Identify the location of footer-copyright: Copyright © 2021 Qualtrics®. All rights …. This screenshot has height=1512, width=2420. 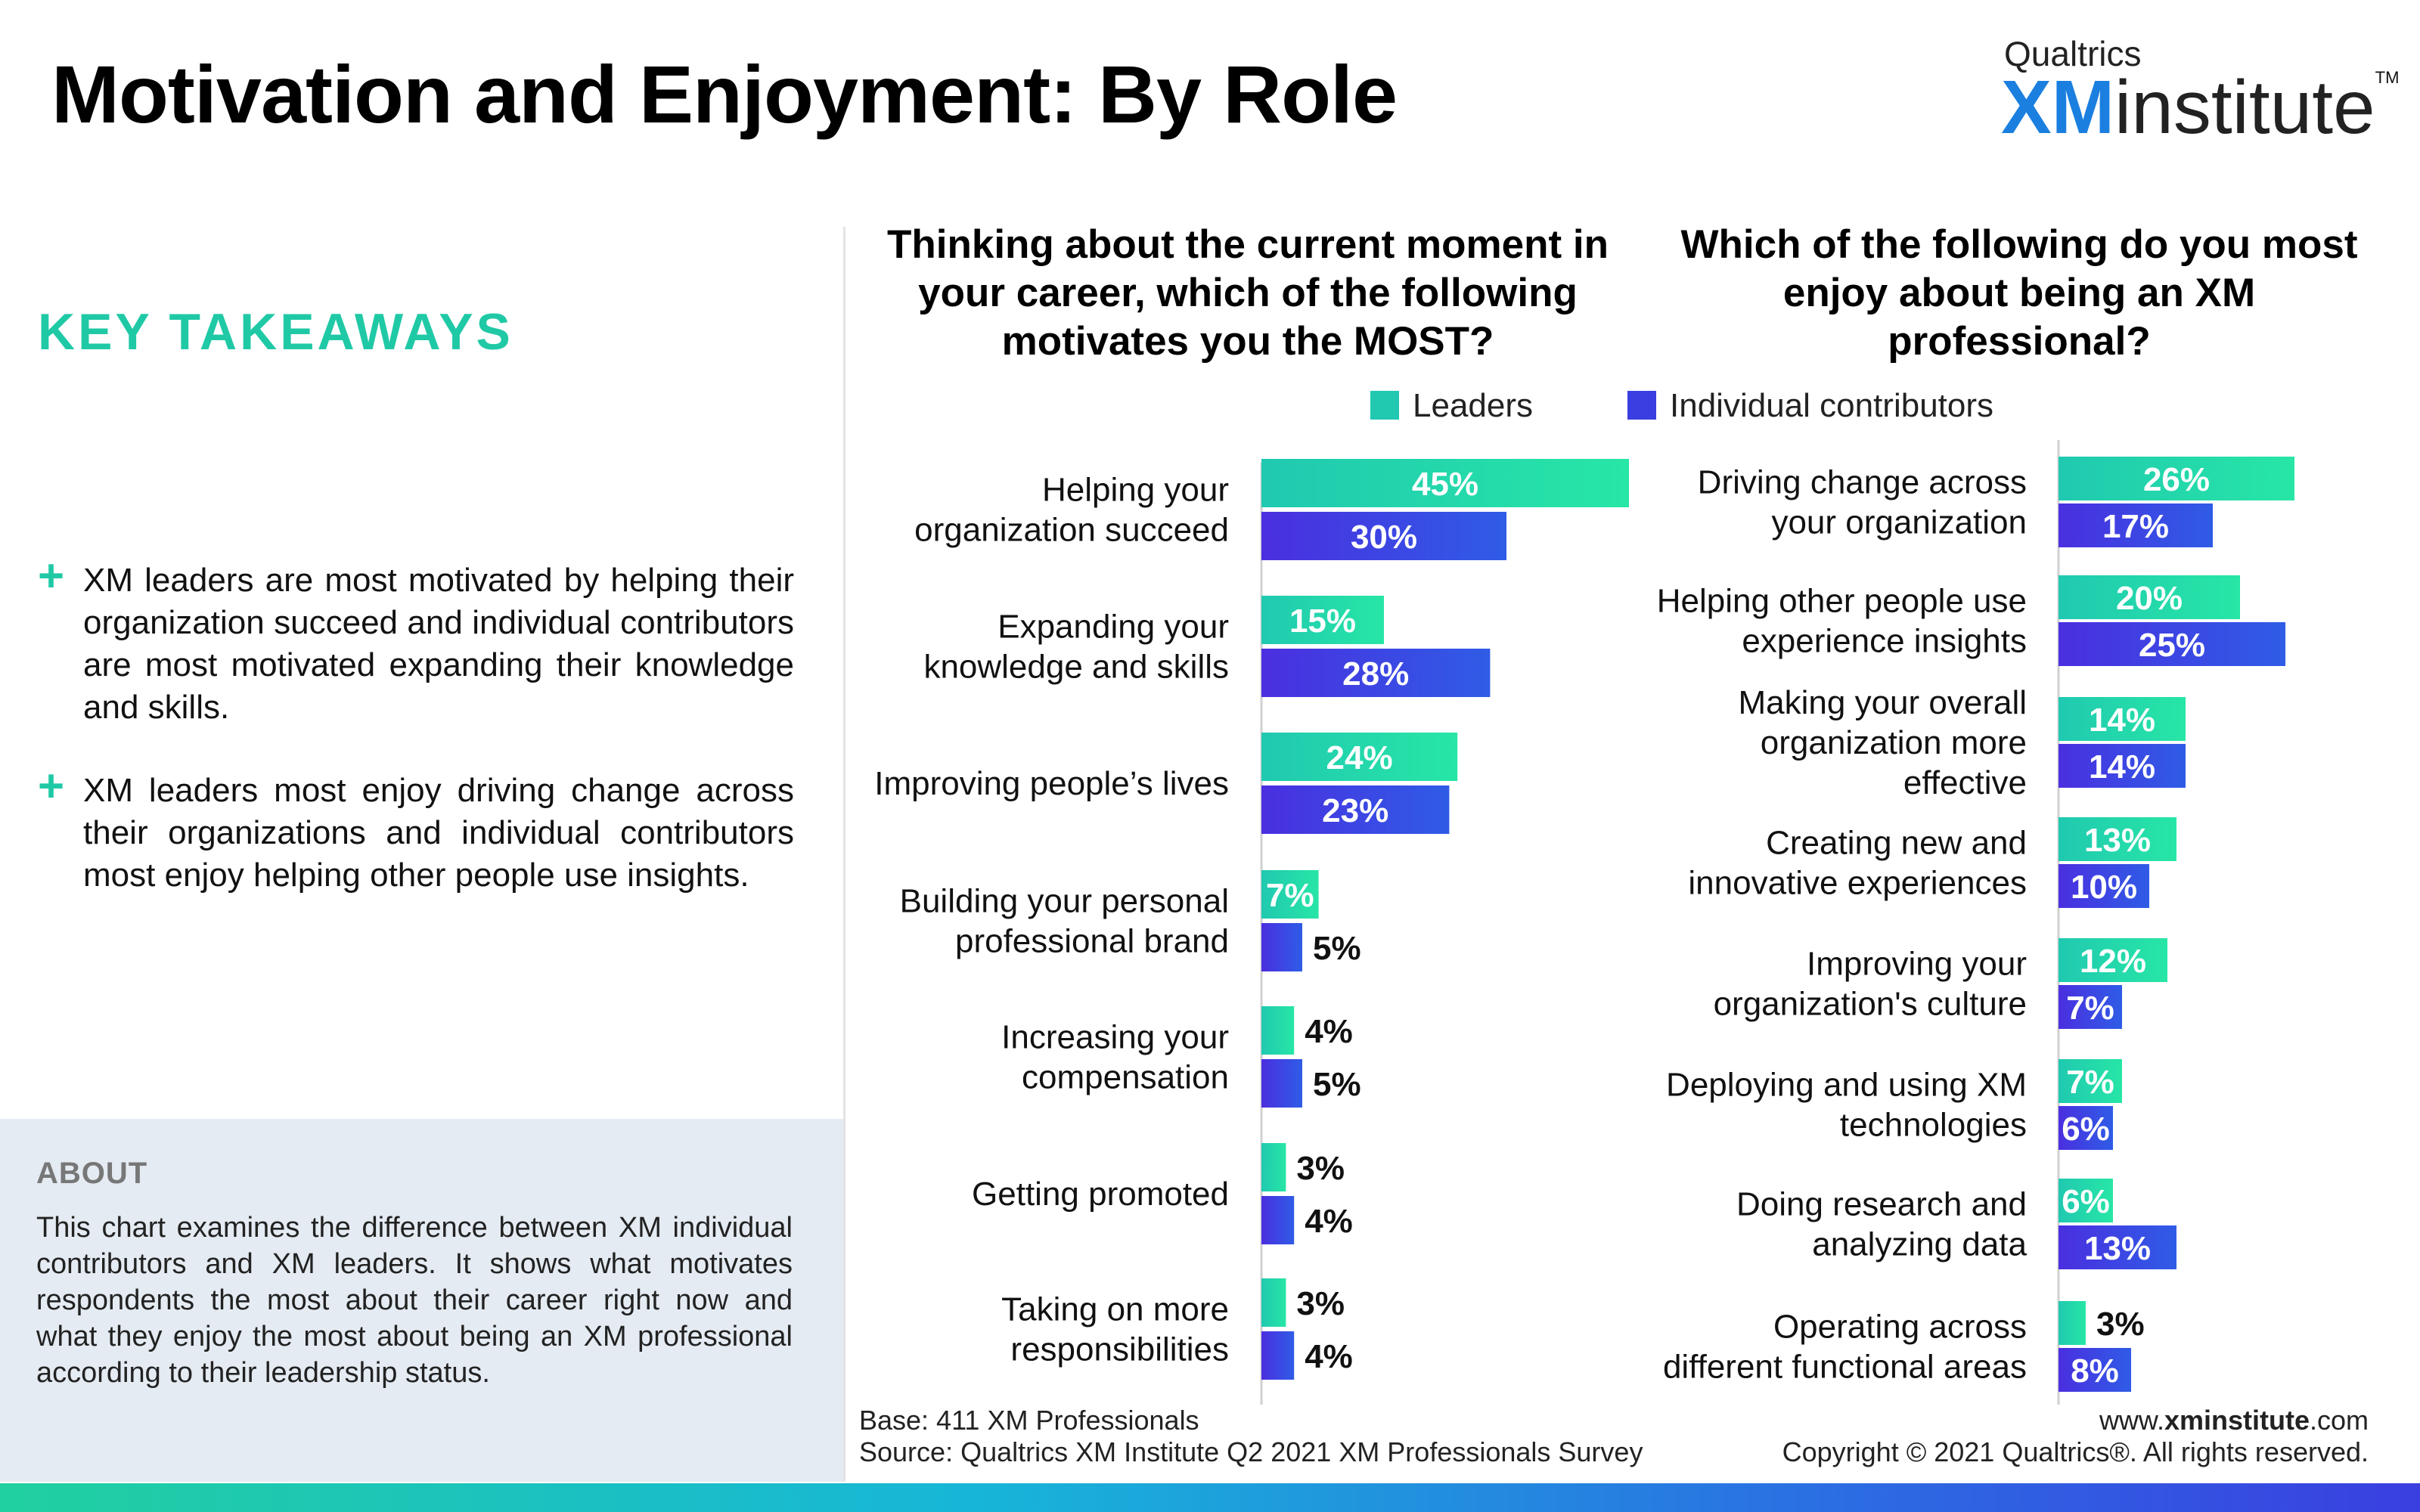
(2075, 1452).